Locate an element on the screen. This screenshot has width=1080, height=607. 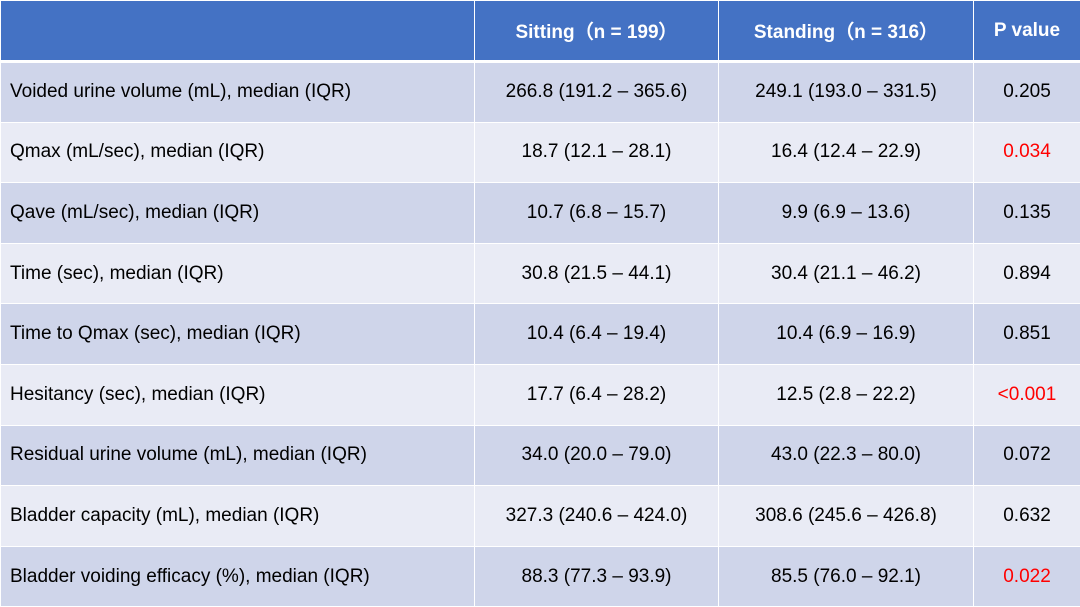
cell-parameter: Hesitancy (sec), median (IQR) is located at coordinates (237, 394).